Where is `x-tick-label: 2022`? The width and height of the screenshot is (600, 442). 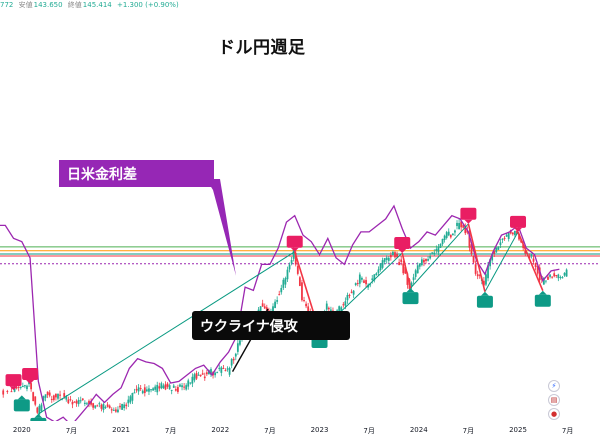
x-tick-label: 2022 is located at coordinates (220, 430).